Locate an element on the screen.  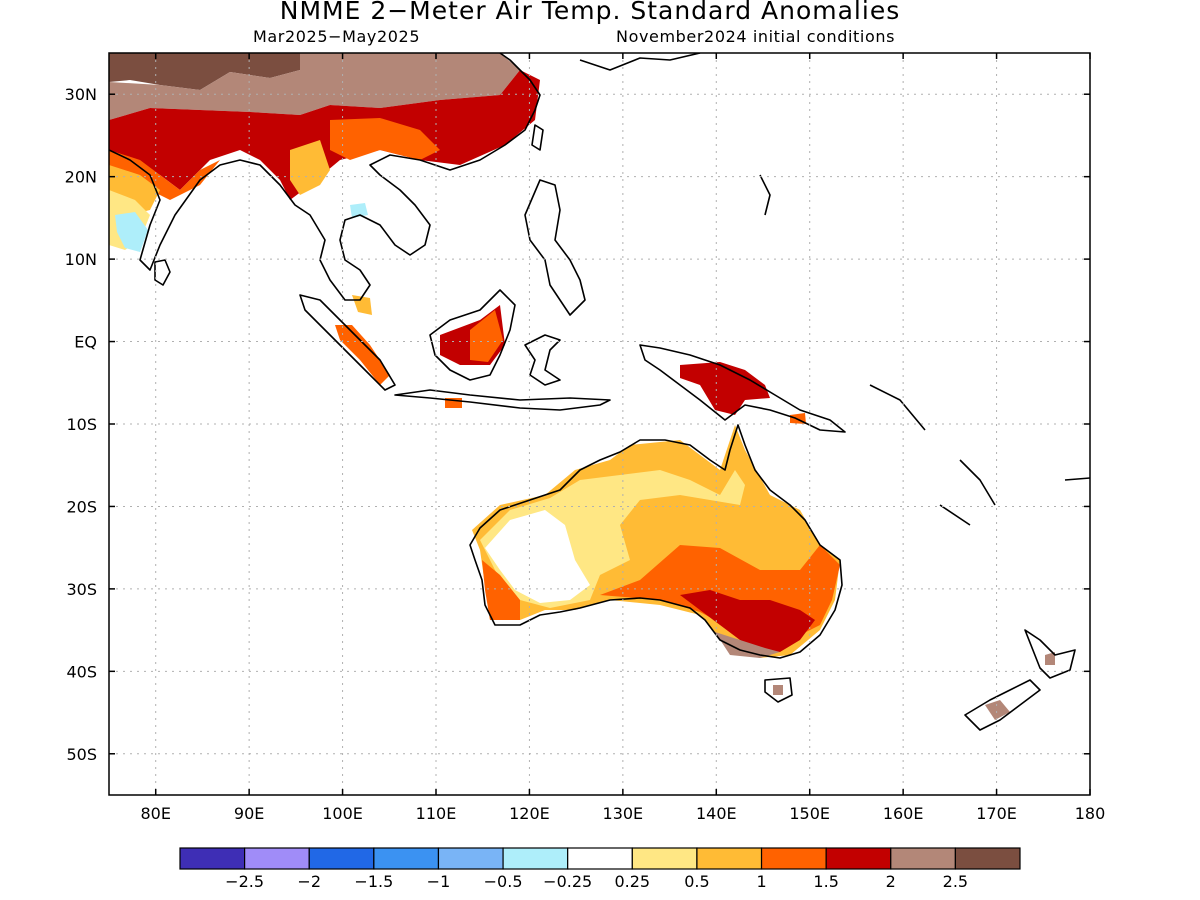
coast-sulawesi is located at coordinates (542, 360).